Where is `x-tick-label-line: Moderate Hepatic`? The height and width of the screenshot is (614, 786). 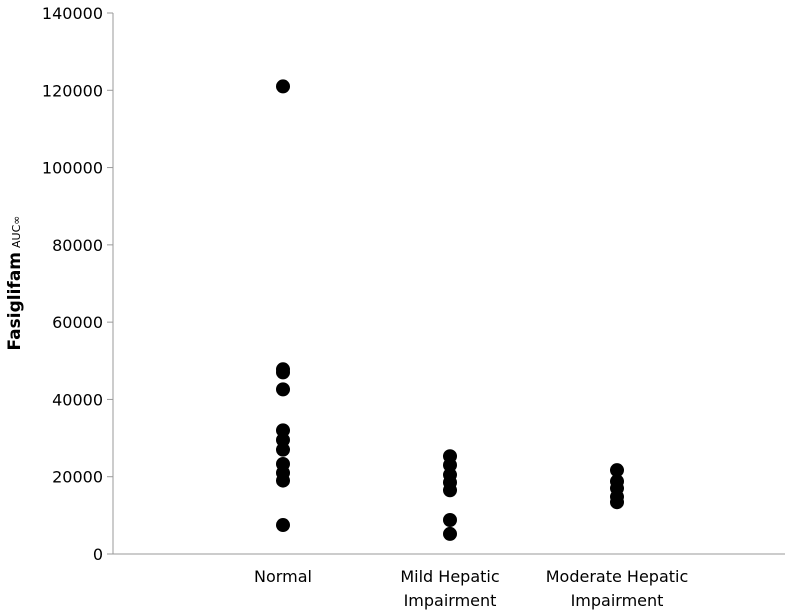 x-tick-label-line: Moderate Hepatic is located at coordinates (617, 576).